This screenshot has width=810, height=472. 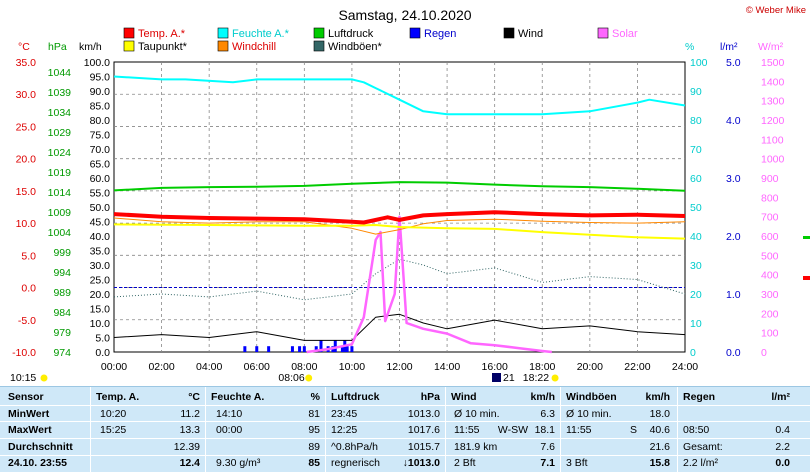 I want to click on wind-time: 2 Bft, so click(x=465, y=463).